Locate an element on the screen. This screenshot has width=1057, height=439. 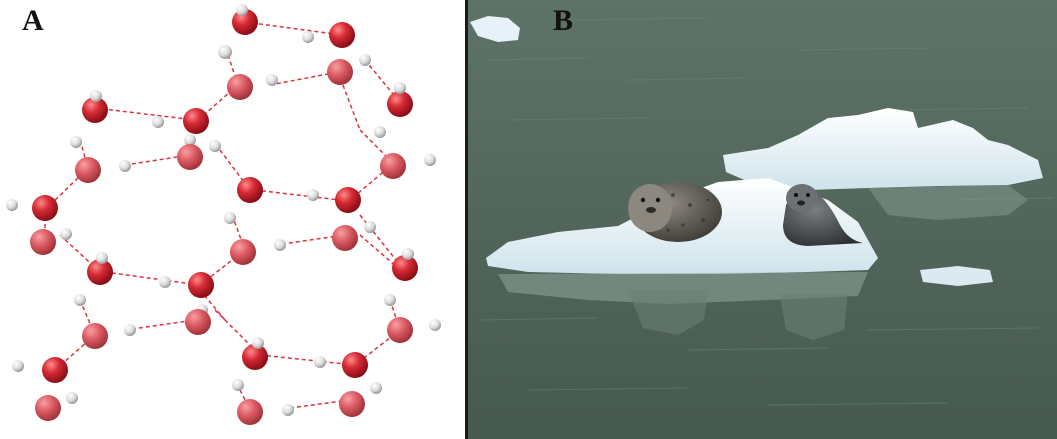
panel-label-a: A is located at coordinates (33, 20).